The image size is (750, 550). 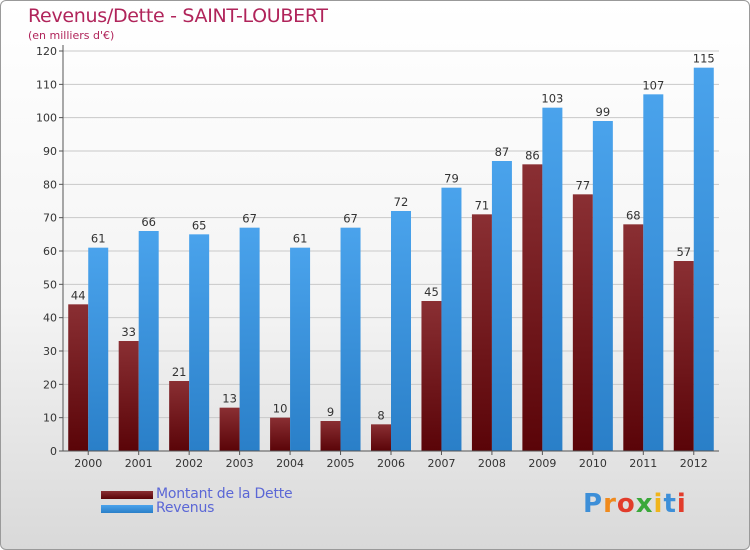 I want to click on bar-dette-2003, so click(x=229, y=429).